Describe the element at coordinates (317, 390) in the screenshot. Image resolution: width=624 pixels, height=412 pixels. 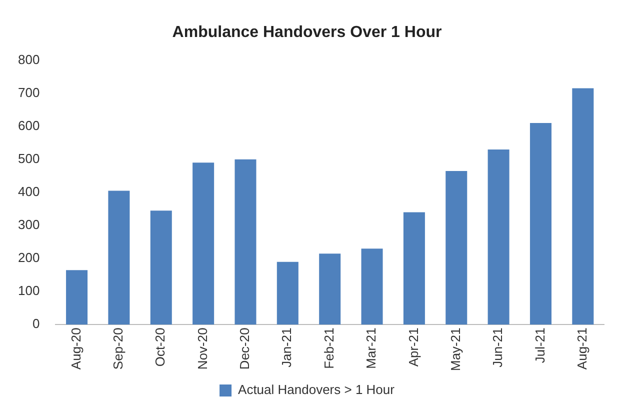
I see `legend-label: Actual Handovers > 1 Hour` at that location.